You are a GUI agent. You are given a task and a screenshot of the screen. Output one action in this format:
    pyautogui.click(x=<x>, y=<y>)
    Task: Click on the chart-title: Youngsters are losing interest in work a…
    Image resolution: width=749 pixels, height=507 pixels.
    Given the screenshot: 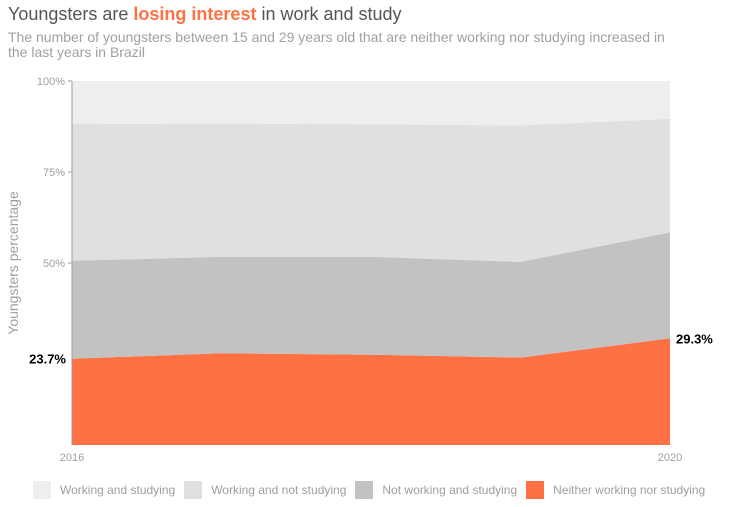 What is the action you would take?
    pyautogui.click(x=205, y=14)
    